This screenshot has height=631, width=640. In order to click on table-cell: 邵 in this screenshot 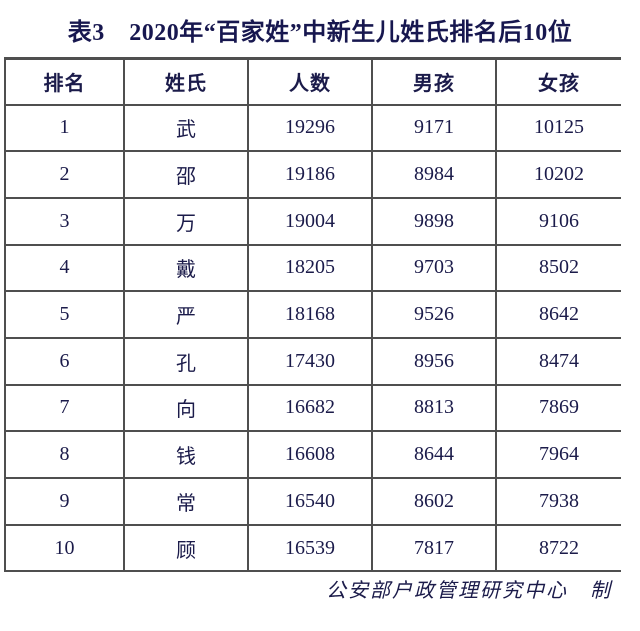, I will do `click(186, 175)`.